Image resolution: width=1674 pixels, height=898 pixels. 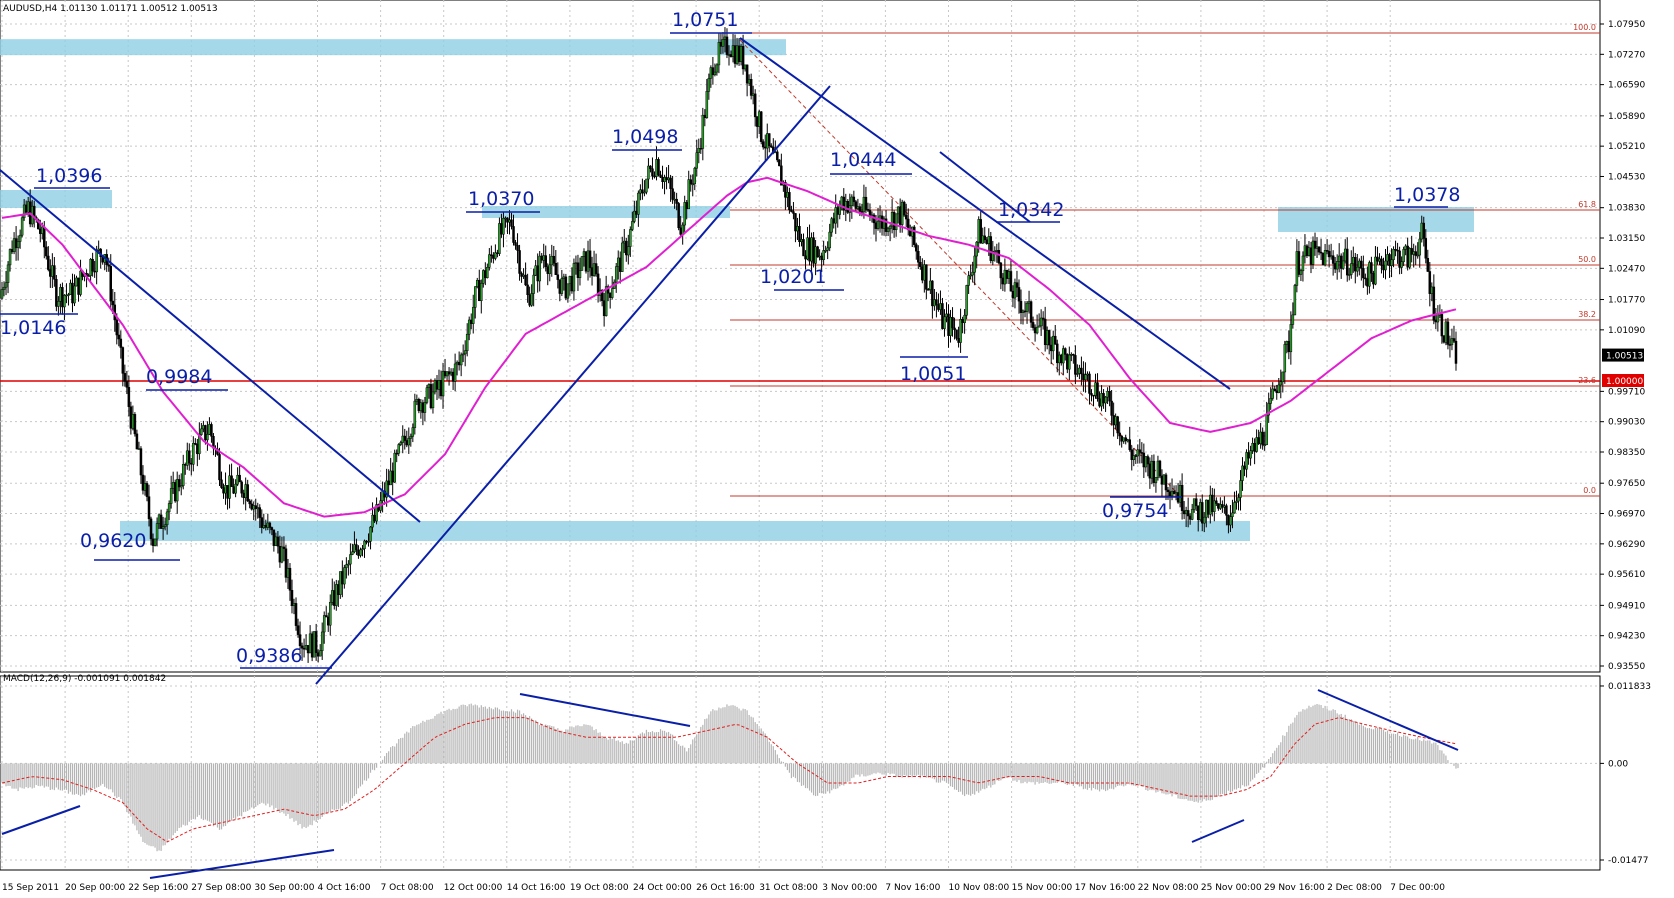 I want to click on x-tick-label: 31 Oct 08:00, so click(x=788, y=888).